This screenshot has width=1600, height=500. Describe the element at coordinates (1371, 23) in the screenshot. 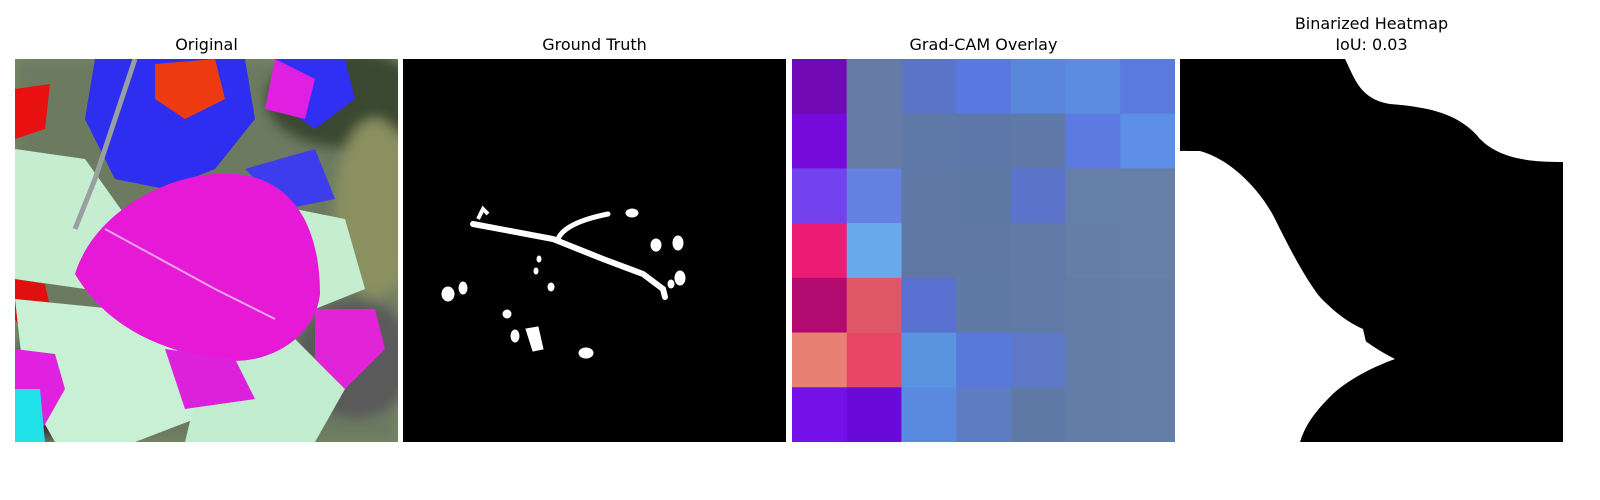

I see `panel-title: Binarized Heatmap` at that location.